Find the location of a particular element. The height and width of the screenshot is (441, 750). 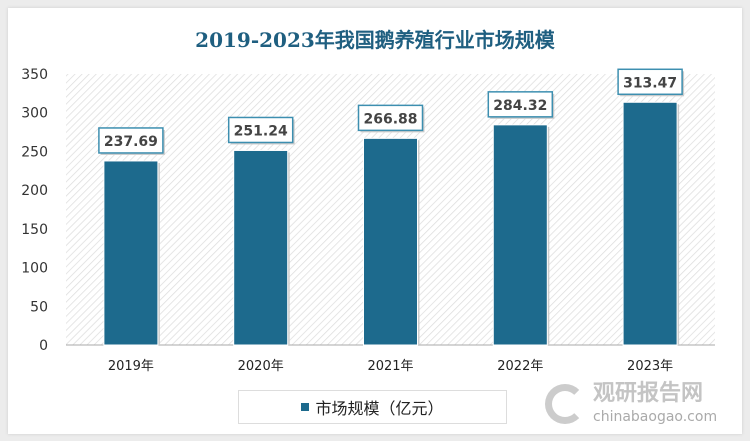

legend: 市场规模（亿元） is located at coordinates (372, 407).